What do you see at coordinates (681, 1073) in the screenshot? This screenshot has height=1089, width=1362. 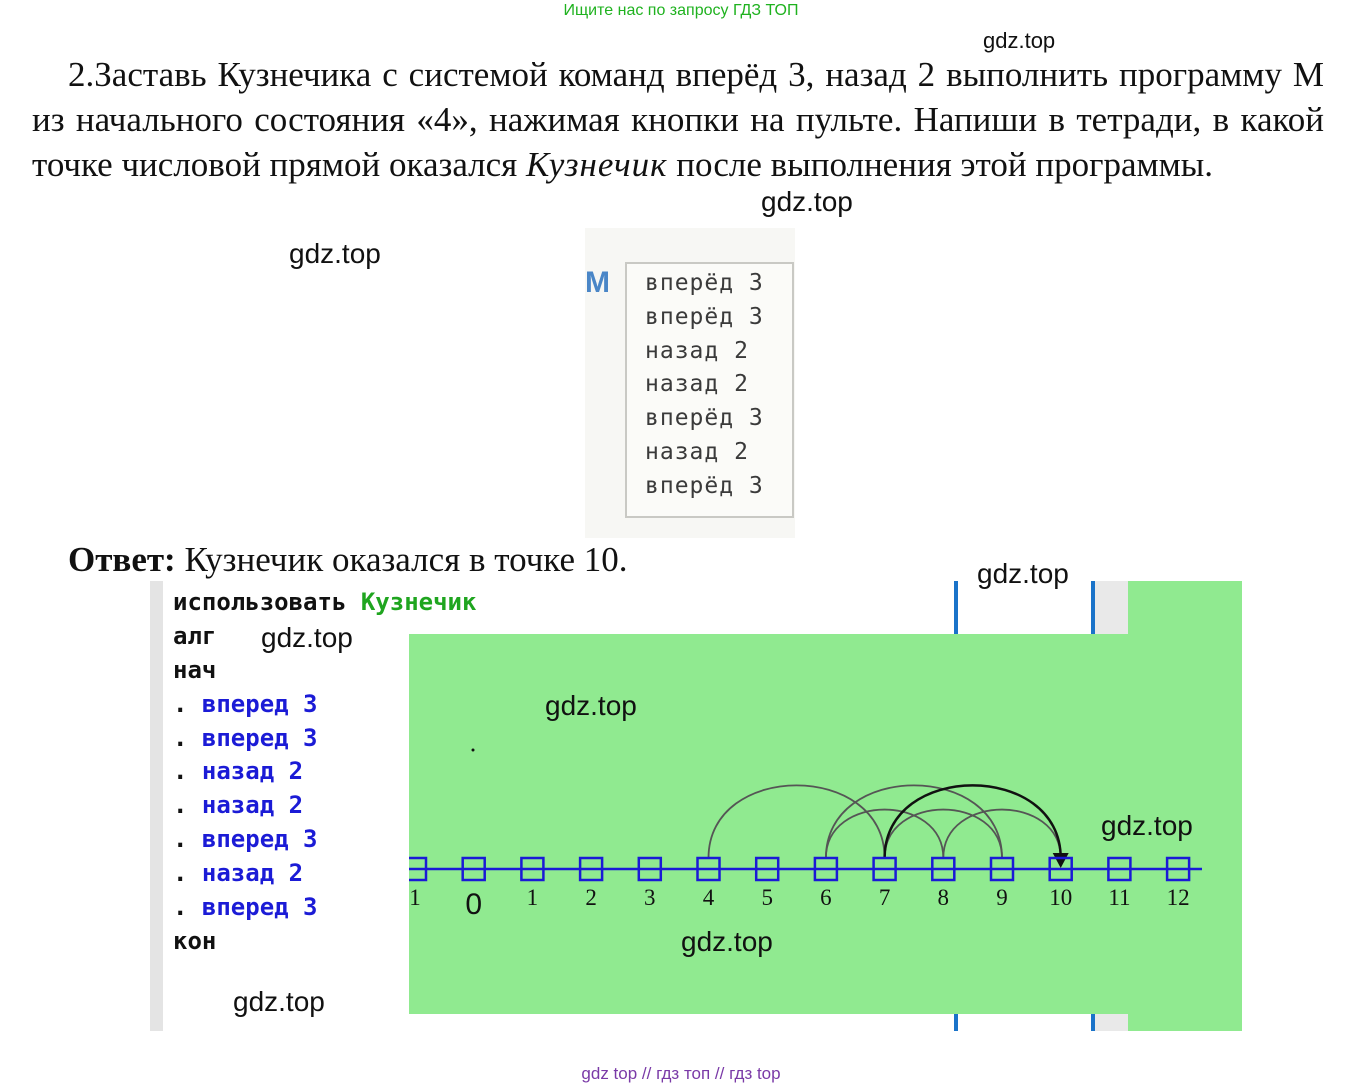 I see `footer-links: gdz top // гдз топ // гдз top` at bounding box center [681, 1073].